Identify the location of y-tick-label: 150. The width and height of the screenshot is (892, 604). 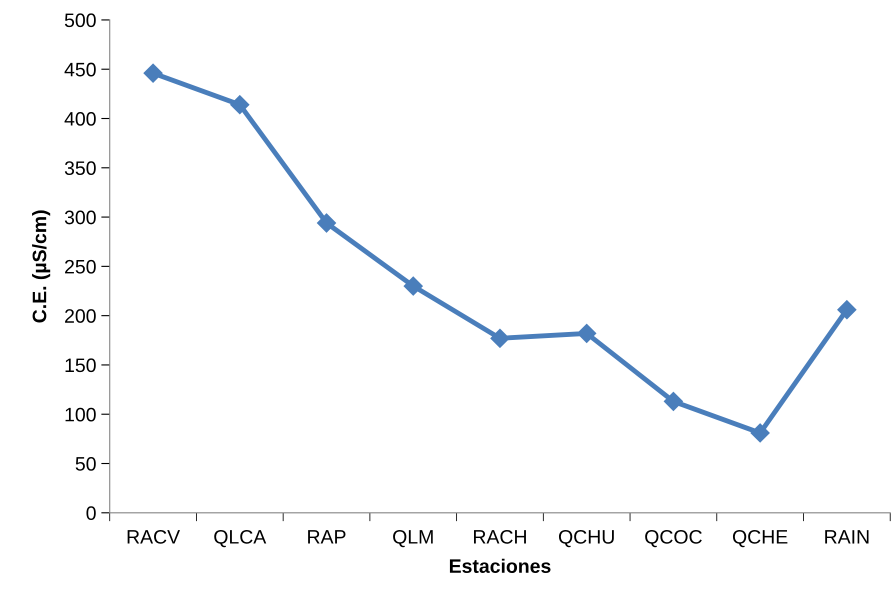
(81, 365).